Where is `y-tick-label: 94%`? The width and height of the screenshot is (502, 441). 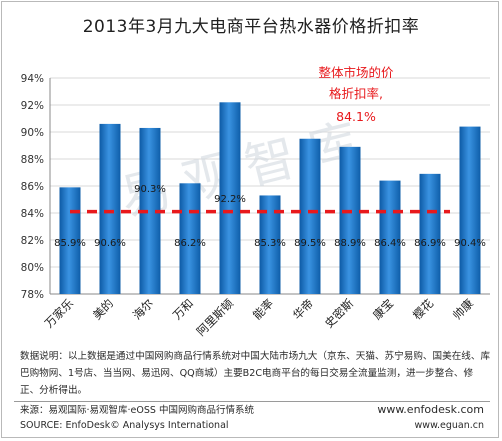 y-tick-label: 94% is located at coordinates (32, 79).